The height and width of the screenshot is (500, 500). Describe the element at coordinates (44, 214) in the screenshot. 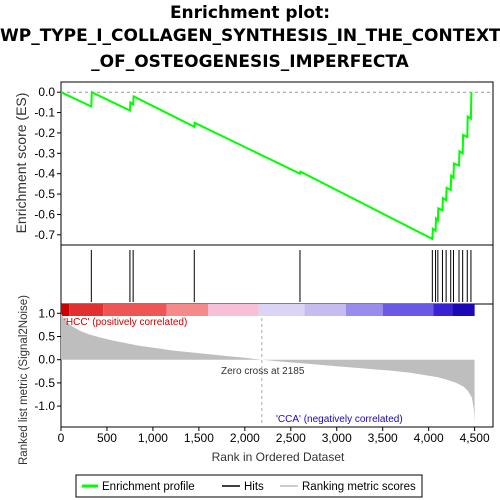

I see `es-y-tick-label: -0.6` at that location.